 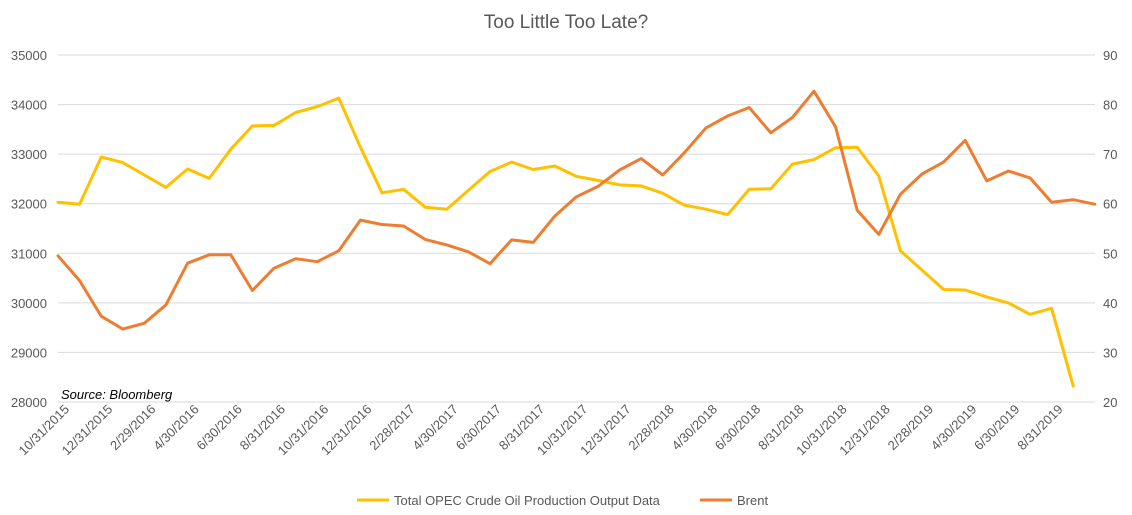 I want to click on left-y-tick-label: 34000, so click(x=29, y=105).